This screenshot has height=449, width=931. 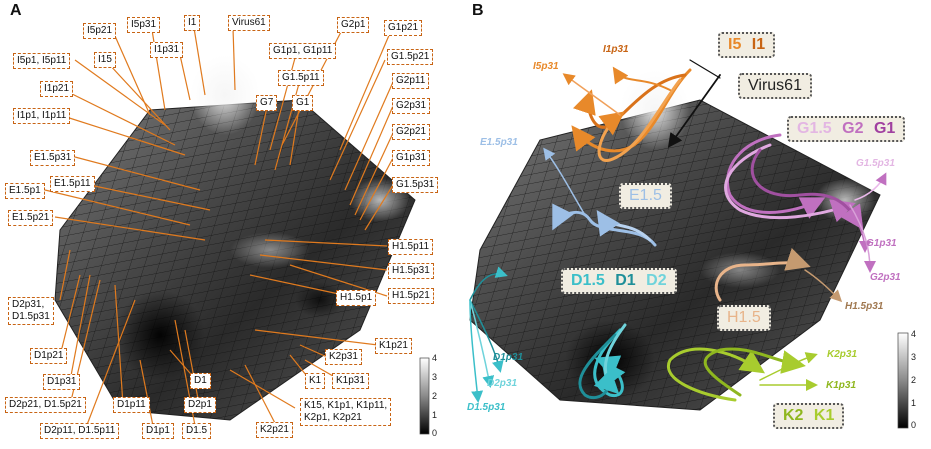 I want to click on label-g2p11: G2p11, so click(x=411, y=81).